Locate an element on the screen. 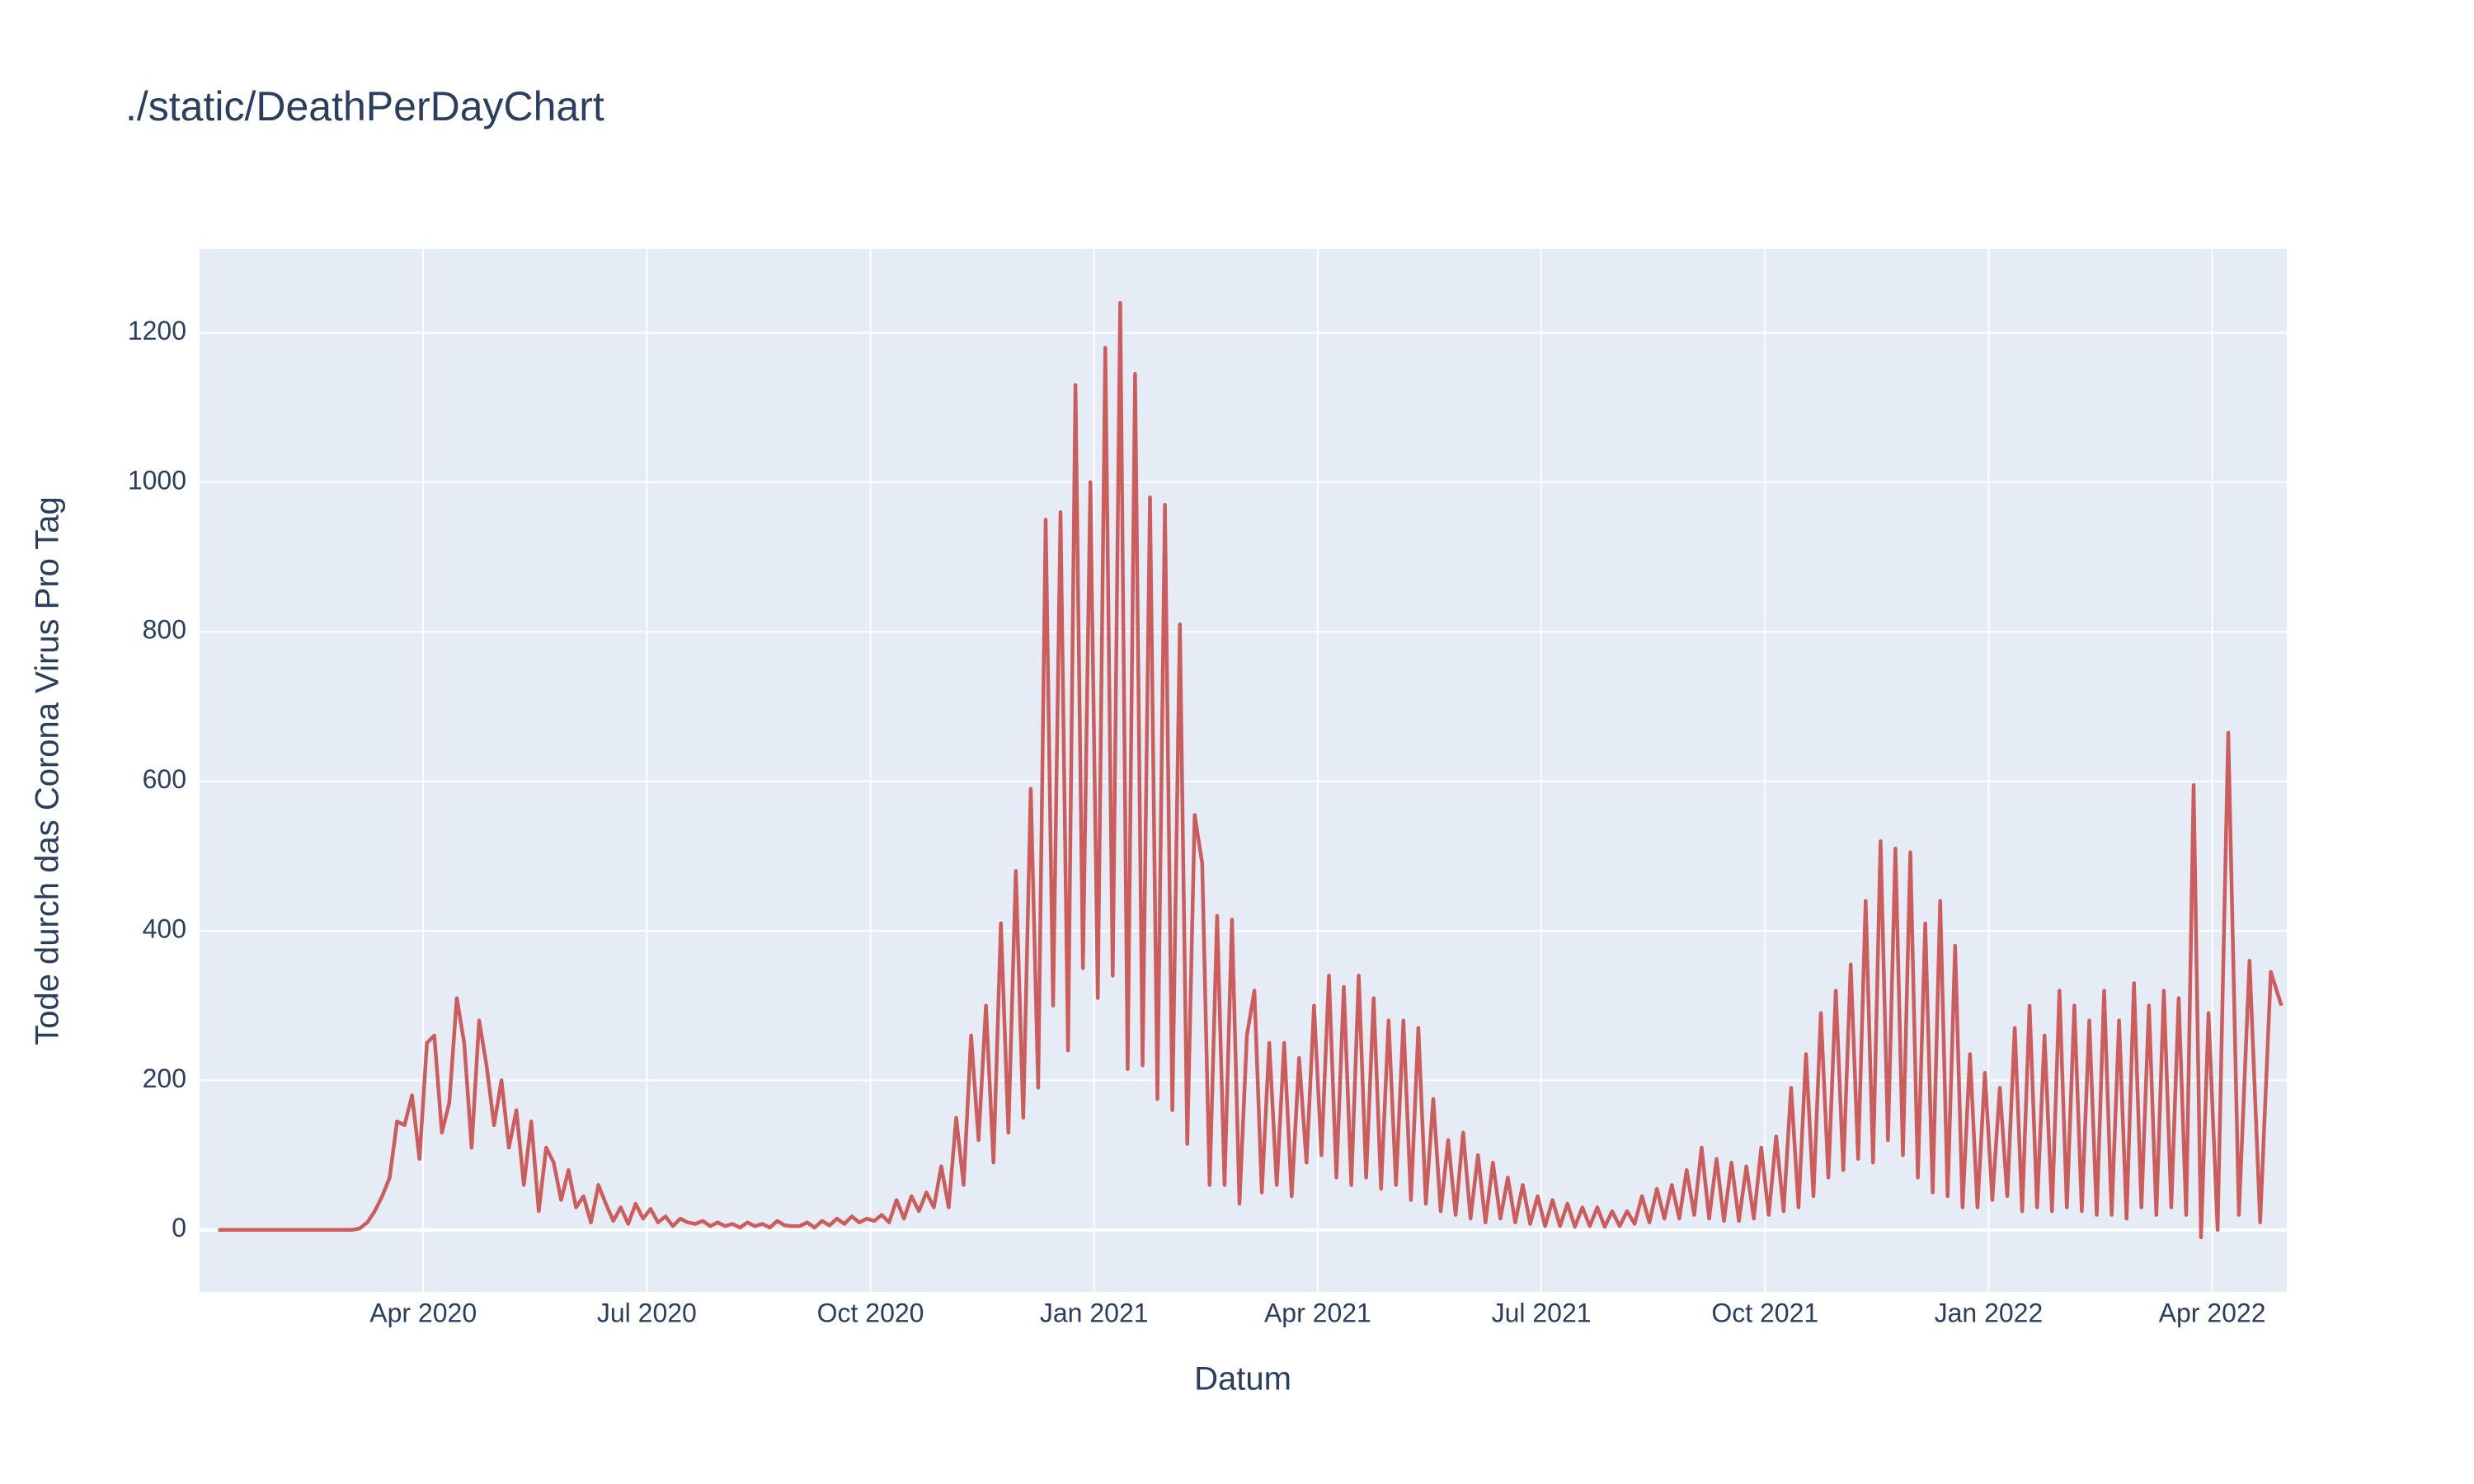 This screenshot has height=1484, width=2474. y-tick-label: 1000 is located at coordinates (157, 480).